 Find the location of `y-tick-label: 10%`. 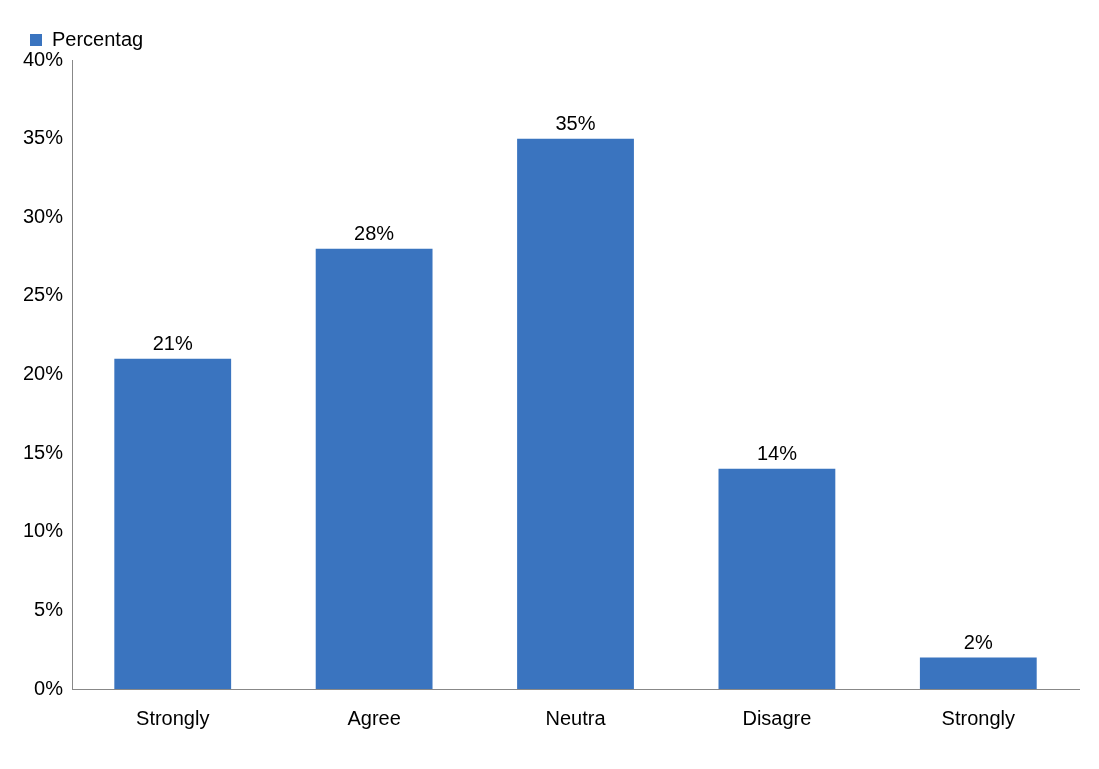

y-tick-label: 10% is located at coordinates (43, 530).